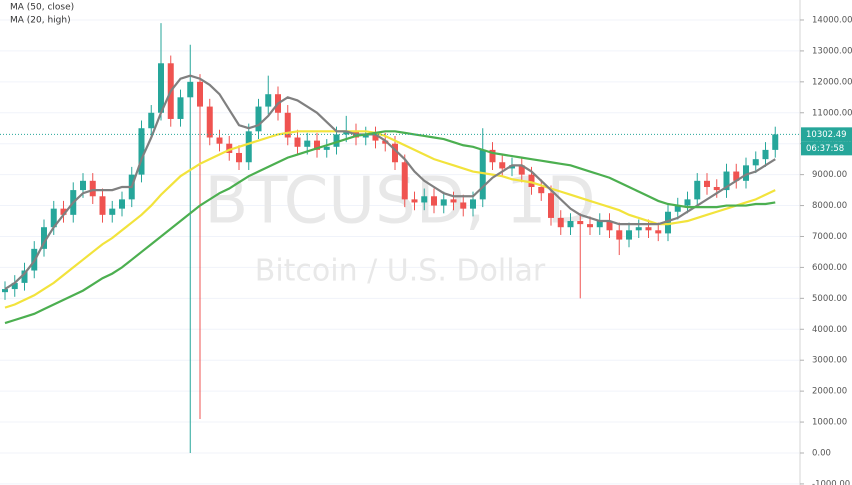  What do you see at coordinates (829, 237) in the screenshot?
I see `y-tick-label: 7000.00` at bounding box center [829, 237].